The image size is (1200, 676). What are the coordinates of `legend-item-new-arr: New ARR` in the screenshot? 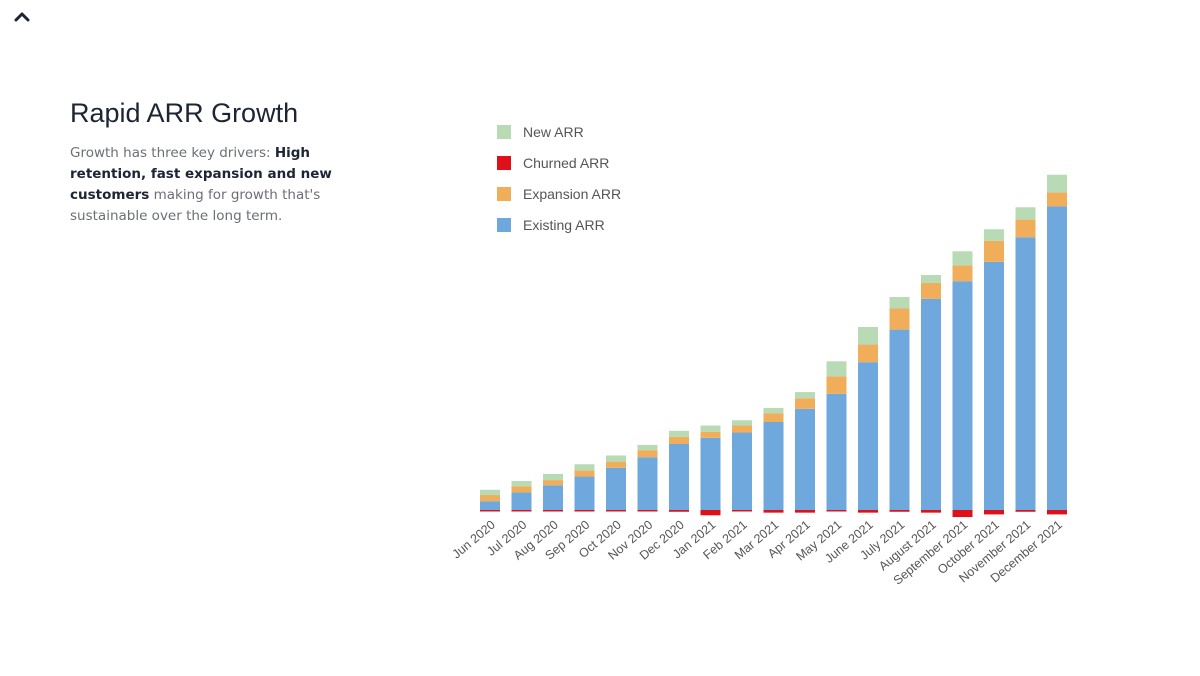 It's located at (559, 131).